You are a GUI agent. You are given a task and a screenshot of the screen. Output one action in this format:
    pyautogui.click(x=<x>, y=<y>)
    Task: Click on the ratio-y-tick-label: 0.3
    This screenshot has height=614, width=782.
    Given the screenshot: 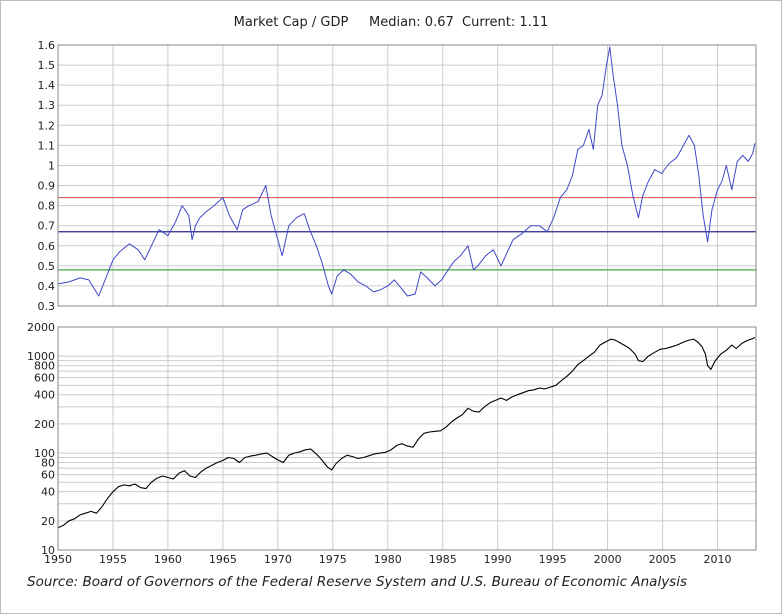 What is the action you would take?
    pyautogui.click(x=47, y=306)
    